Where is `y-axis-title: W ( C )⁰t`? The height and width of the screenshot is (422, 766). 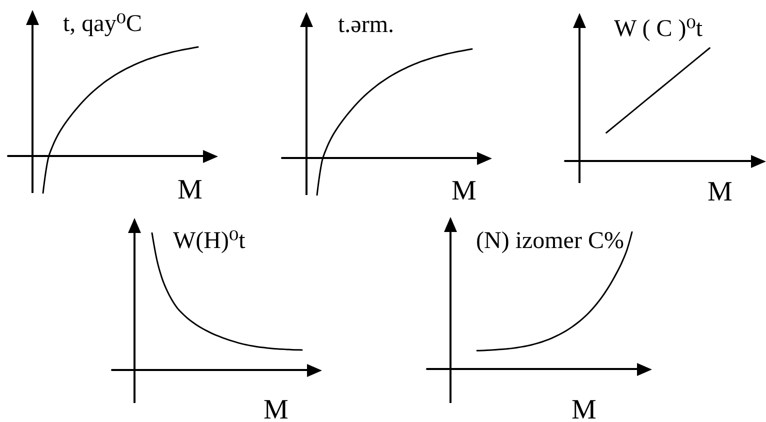 y-axis-title: W ( C )⁰t is located at coordinates (658, 29).